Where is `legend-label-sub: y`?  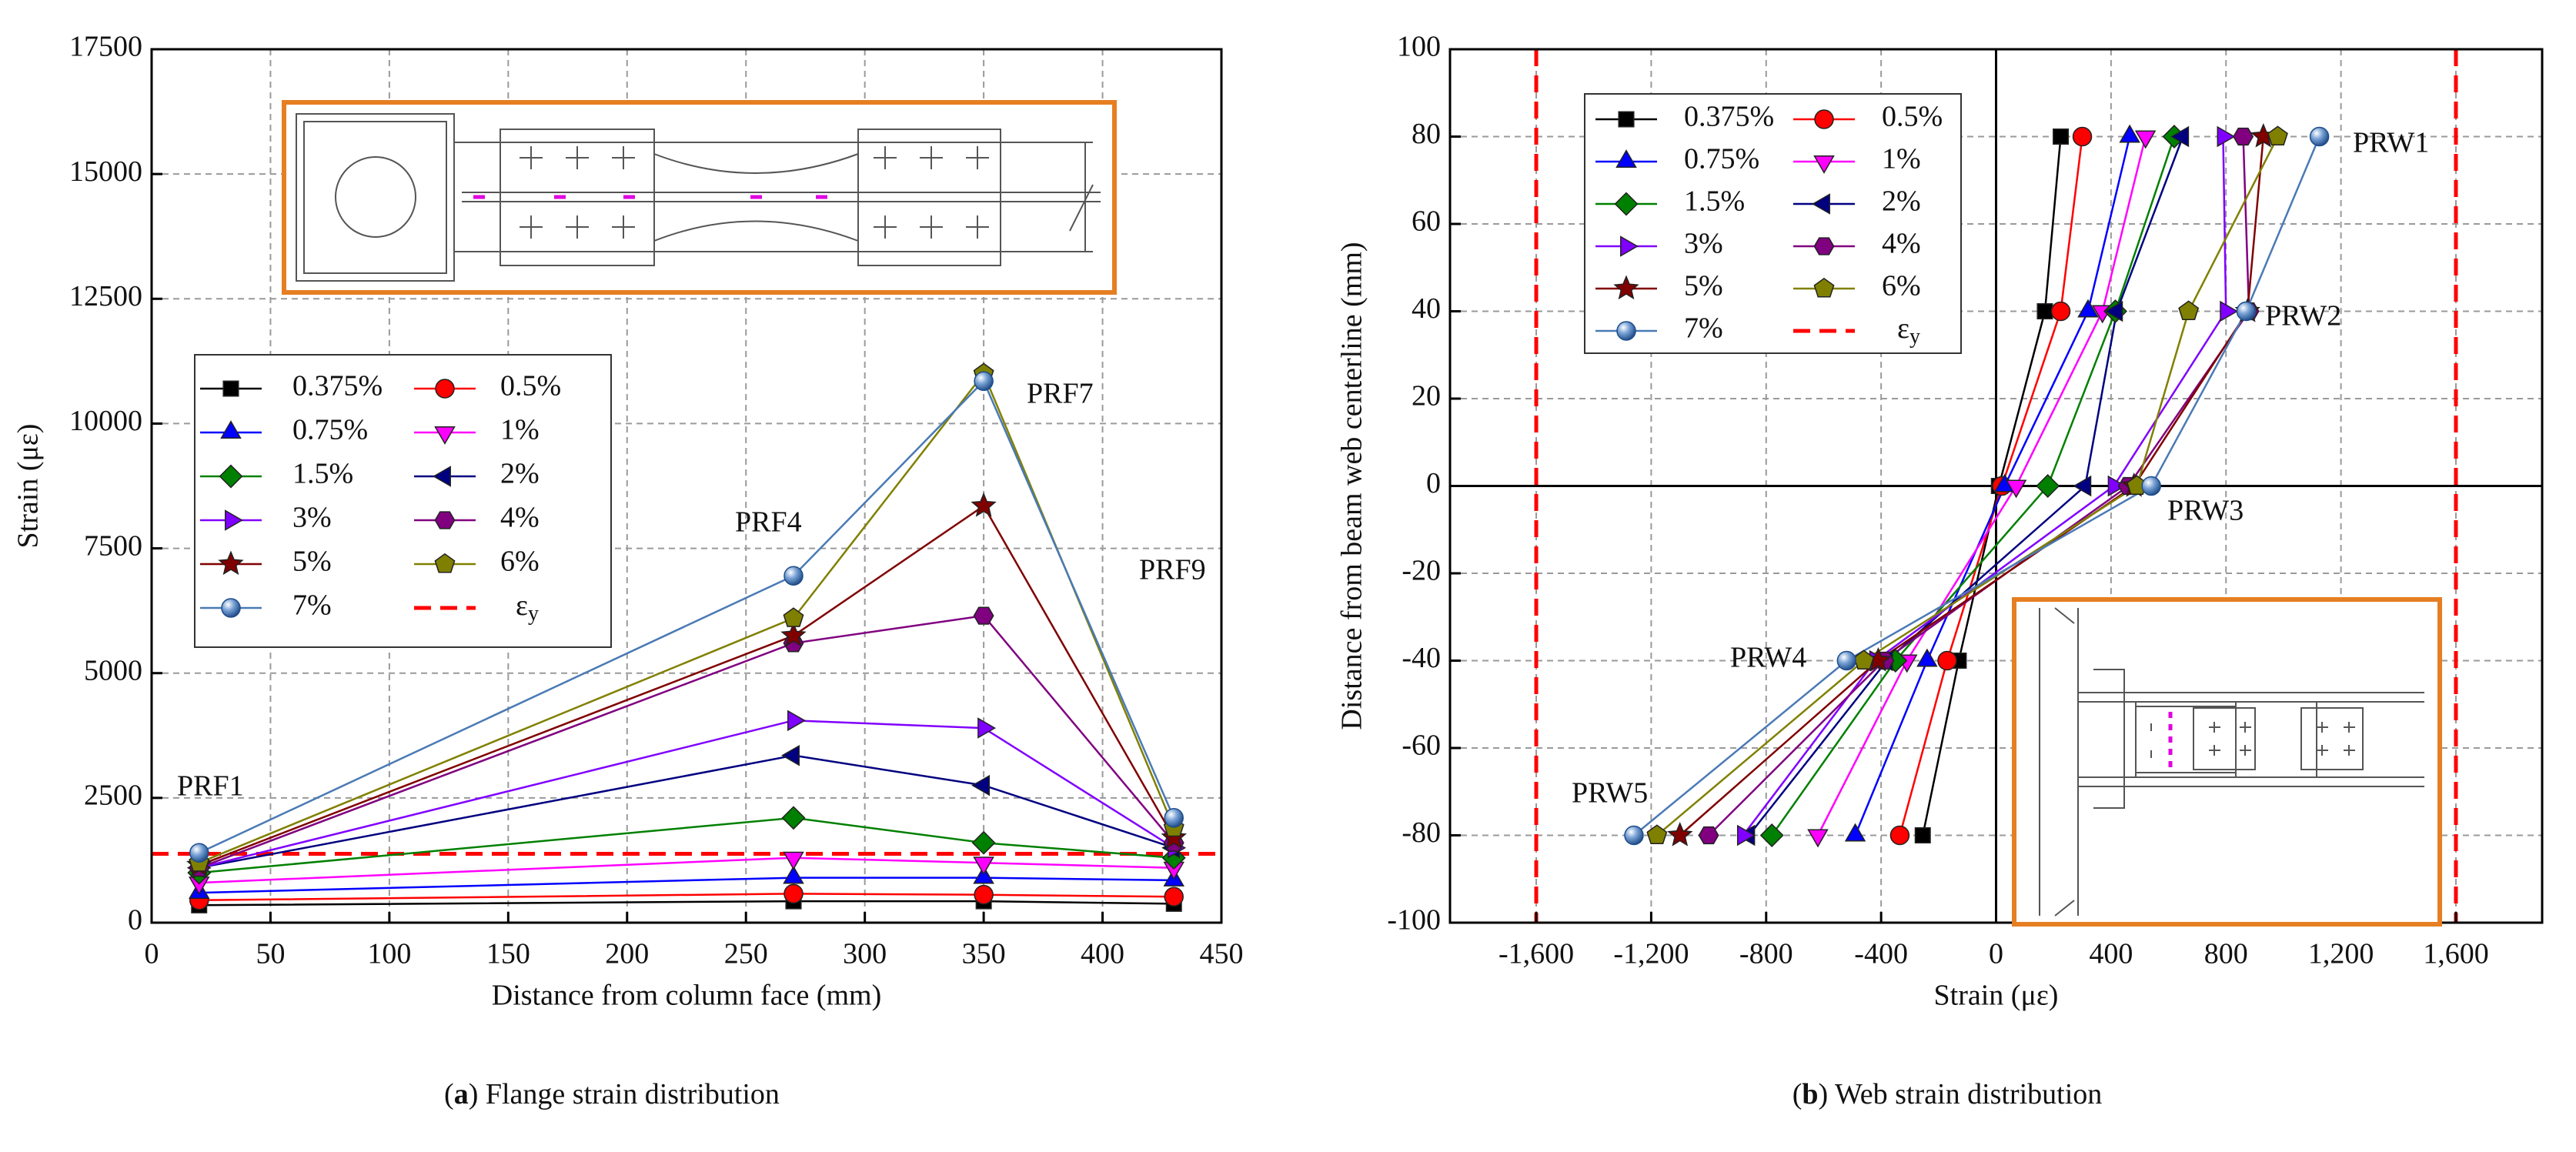
legend-label-sub: y is located at coordinates (533, 614).